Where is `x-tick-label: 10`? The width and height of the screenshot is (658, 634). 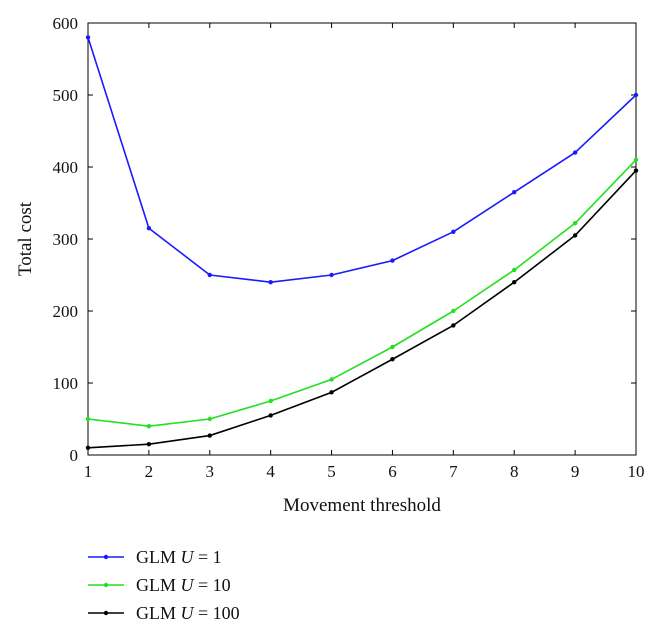 x-tick-label: 10 is located at coordinates (636, 471).